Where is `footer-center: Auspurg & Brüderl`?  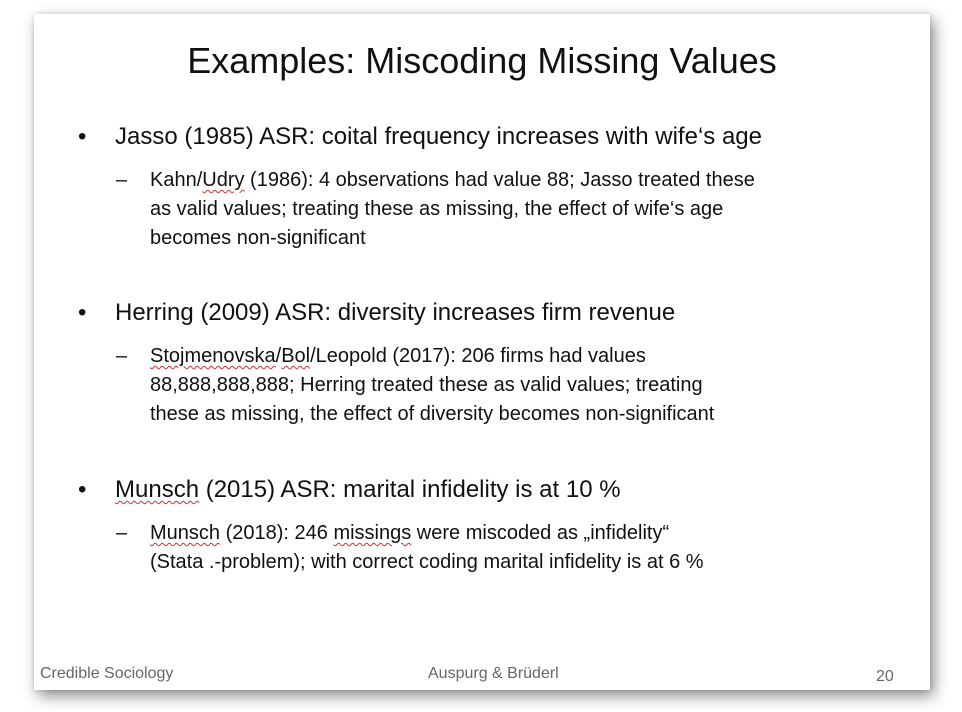 footer-center: Auspurg & Brüderl is located at coordinates (493, 673).